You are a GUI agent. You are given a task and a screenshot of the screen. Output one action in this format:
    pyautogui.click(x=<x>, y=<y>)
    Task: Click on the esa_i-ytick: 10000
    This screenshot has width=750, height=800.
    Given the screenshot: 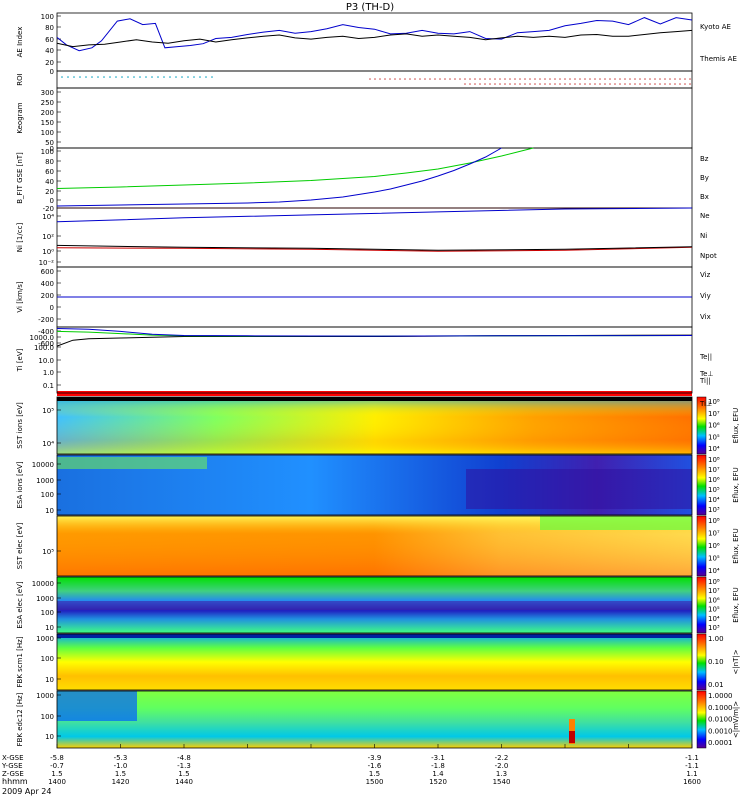 What is the action you would take?
    pyautogui.click(x=43, y=465)
    